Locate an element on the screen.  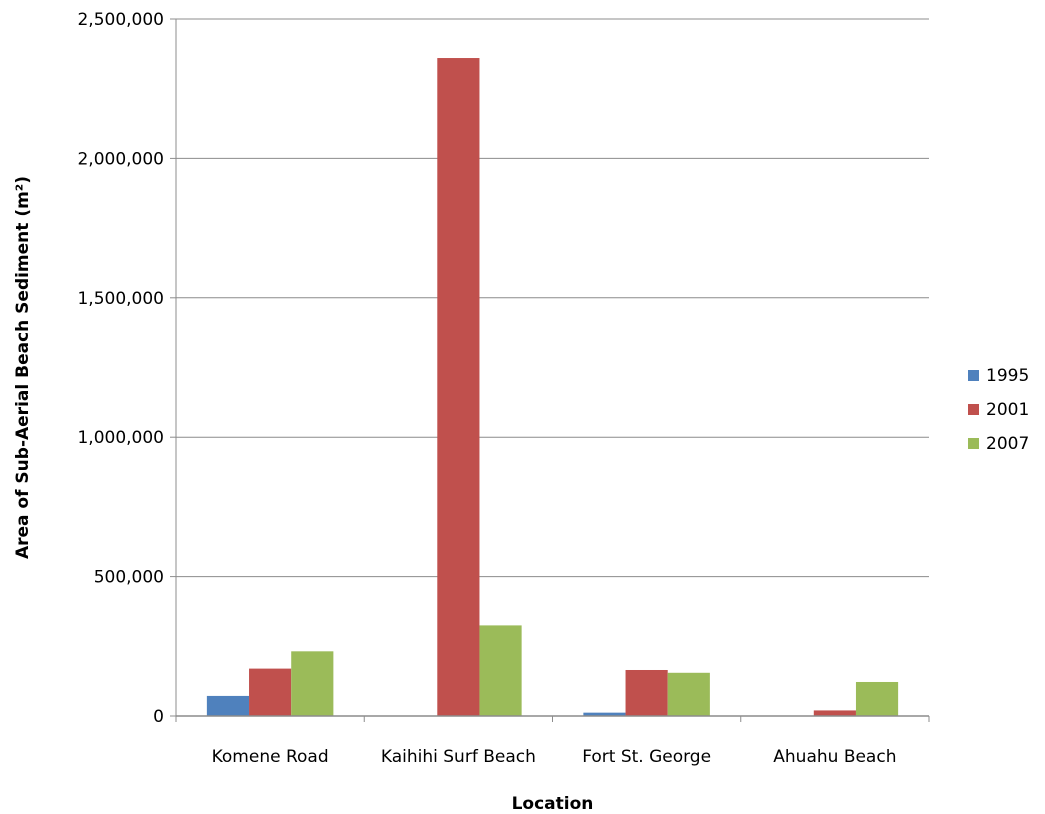
legend: 1995 2001 2007 is located at coordinates (998, 410).